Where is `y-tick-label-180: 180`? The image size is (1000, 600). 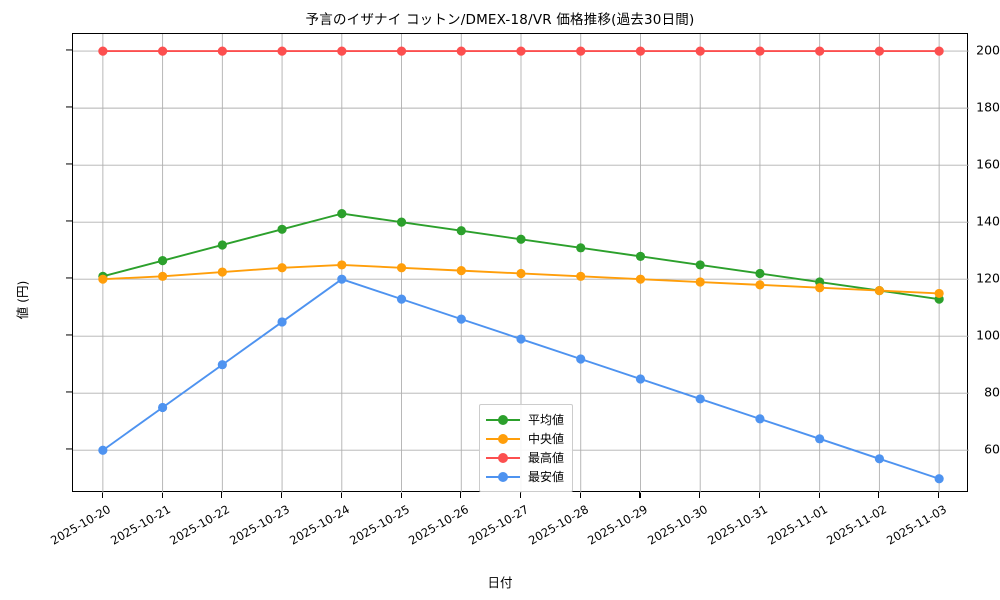 y-tick-label-180: 180 is located at coordinates (988, 107).